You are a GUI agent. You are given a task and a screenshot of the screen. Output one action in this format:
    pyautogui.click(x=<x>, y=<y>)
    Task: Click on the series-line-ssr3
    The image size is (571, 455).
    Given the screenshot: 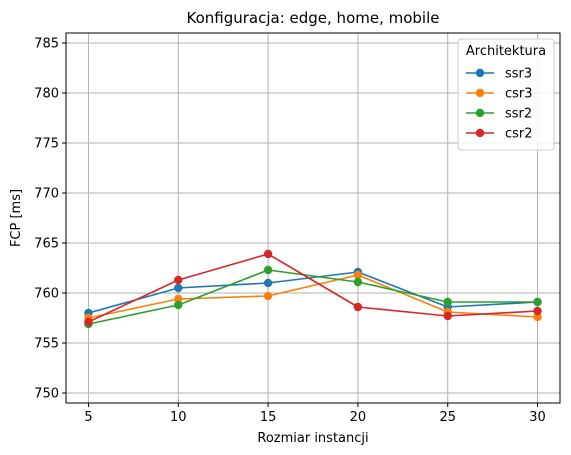 What is the action you would take?
    pyautogui.click(x=313, y=292)
    